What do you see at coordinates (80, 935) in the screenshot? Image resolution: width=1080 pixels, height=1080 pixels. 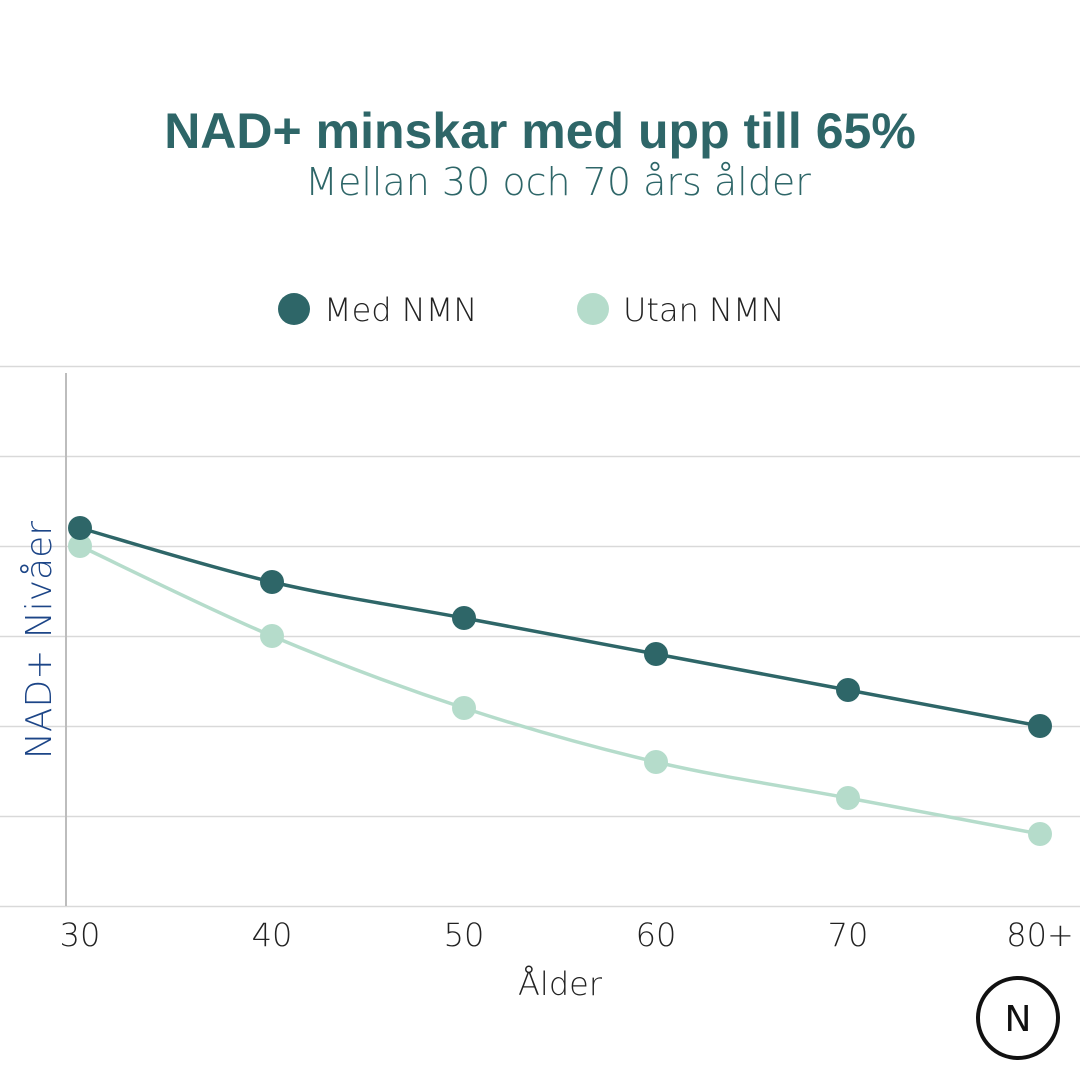 I see `x-tick-label: 30` at bounding box center [80, 935].